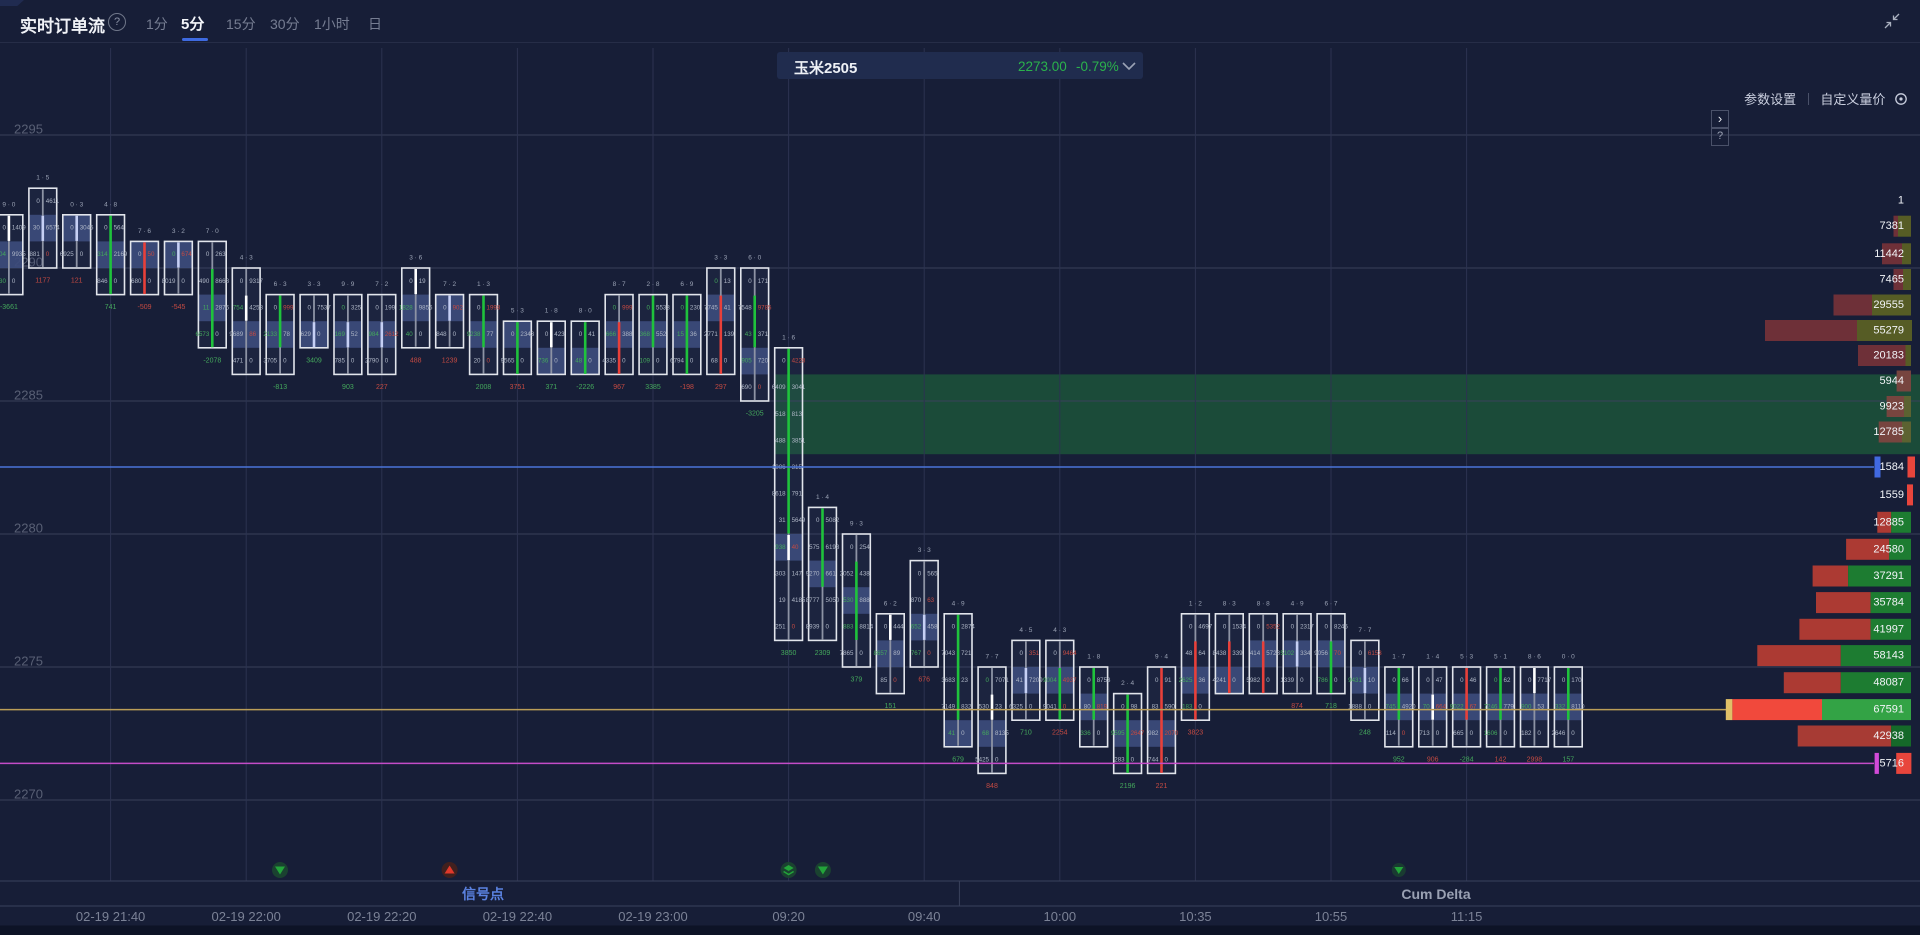  I want to click on svg-text: 5982, so click(1253, 680).